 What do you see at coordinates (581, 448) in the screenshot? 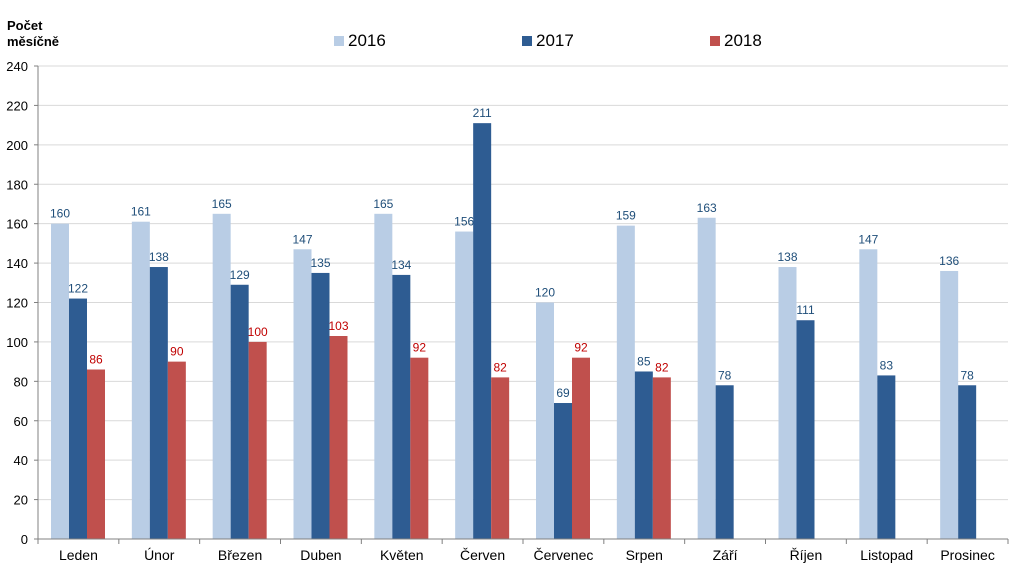
I see `bar-2018-Červenec` at bounding box center [581, 448].